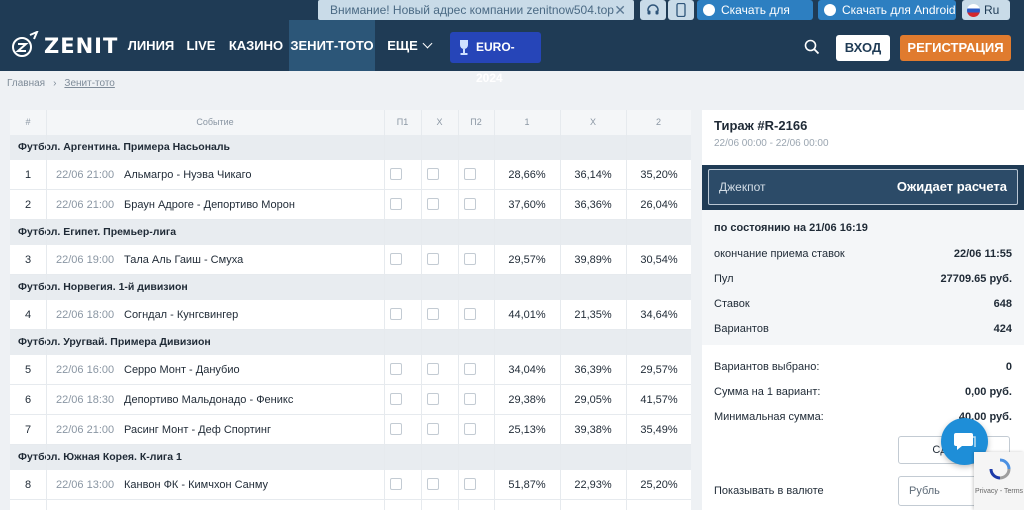 The width and height of the screenshot is (1024, 510). What do you see at coordinates (659, 175) in the screenshot?
I see `percent-p2: 35,20%` at bounding box center [659, 175].